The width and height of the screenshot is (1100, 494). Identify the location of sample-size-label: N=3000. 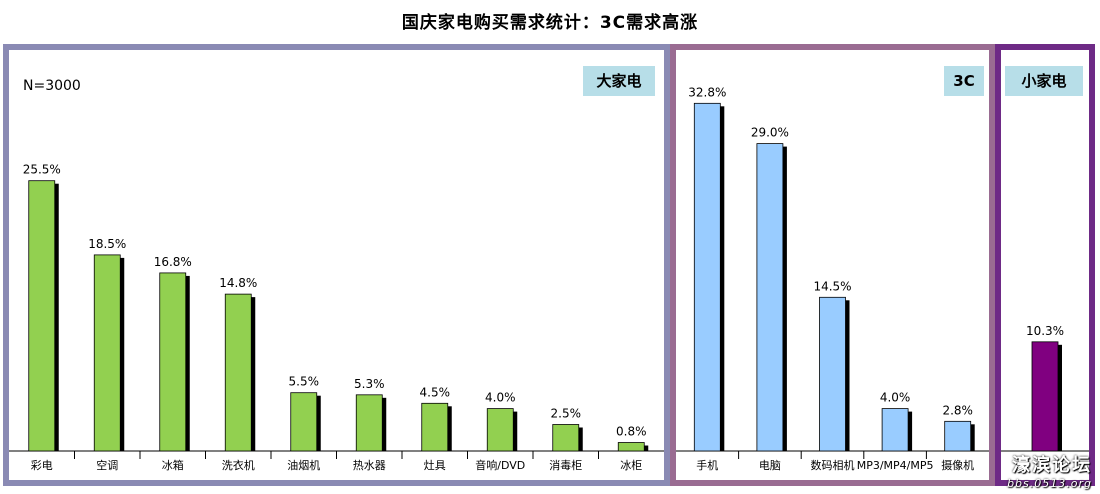
(52, 86).